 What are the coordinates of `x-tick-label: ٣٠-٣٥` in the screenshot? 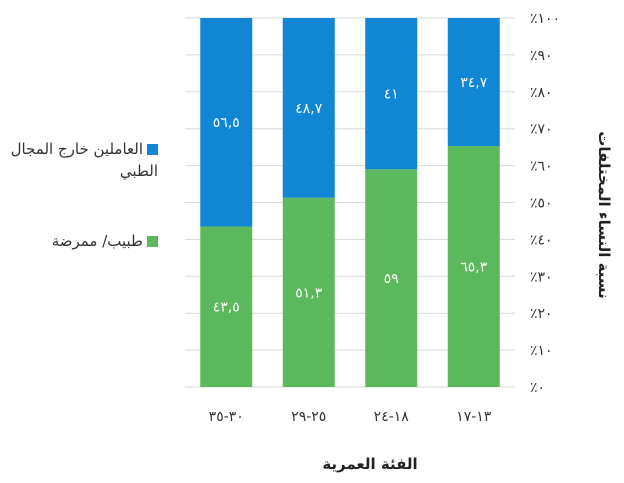 It's located at (226, 417).